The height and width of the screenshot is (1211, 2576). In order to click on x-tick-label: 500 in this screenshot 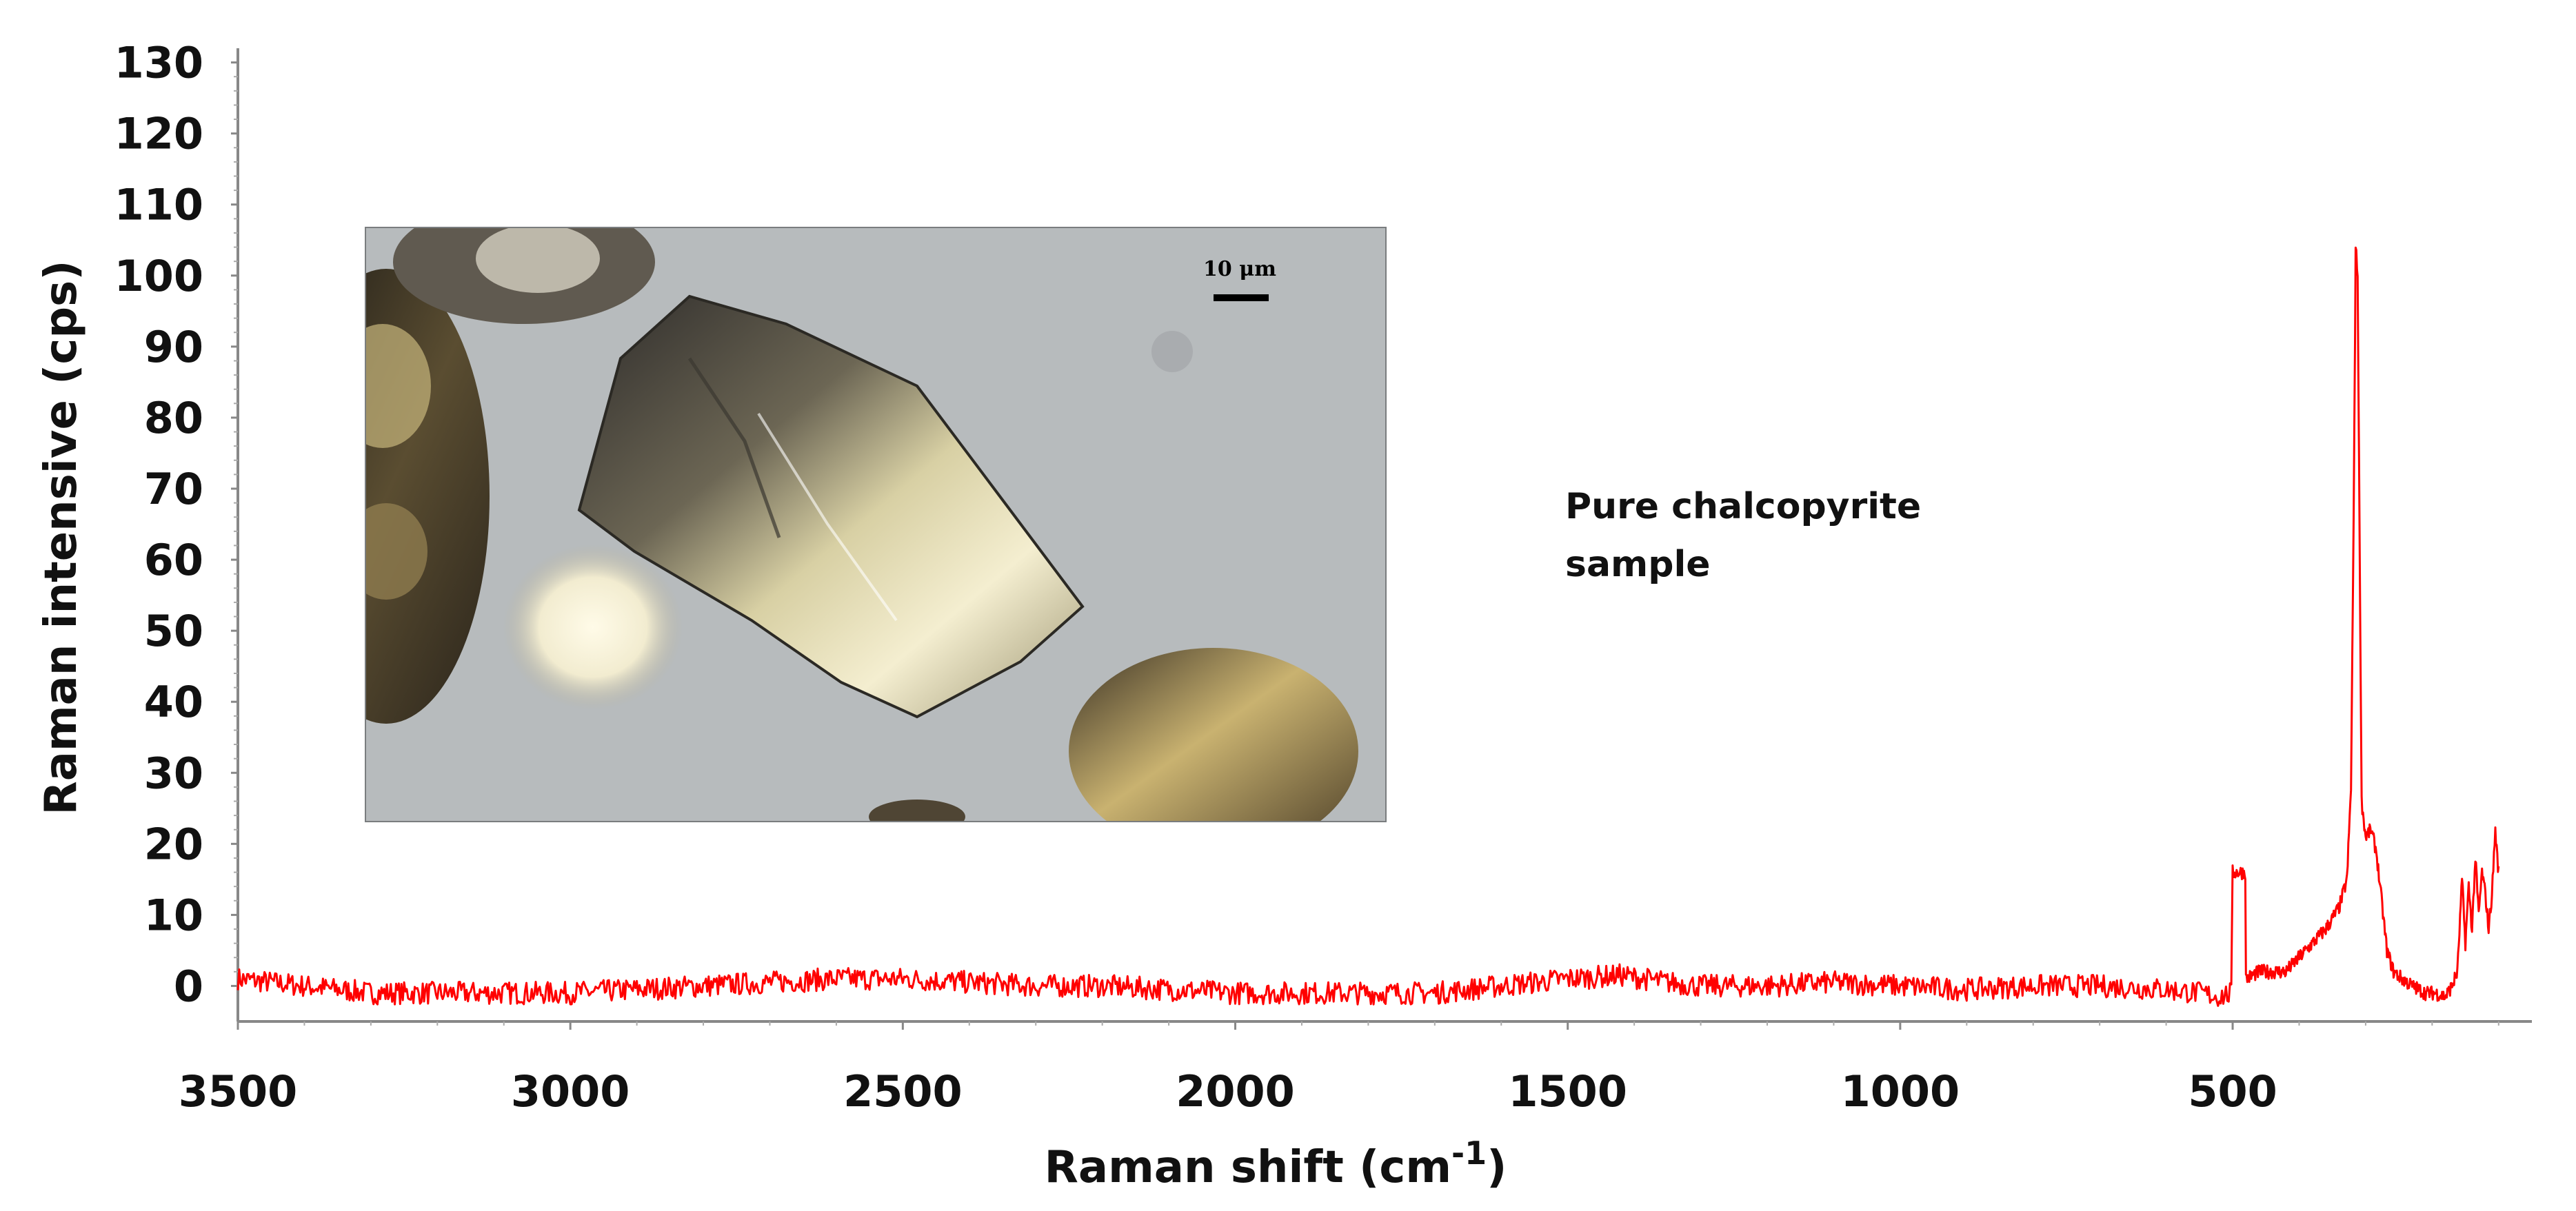, I will do `click(2232, 1091)`.